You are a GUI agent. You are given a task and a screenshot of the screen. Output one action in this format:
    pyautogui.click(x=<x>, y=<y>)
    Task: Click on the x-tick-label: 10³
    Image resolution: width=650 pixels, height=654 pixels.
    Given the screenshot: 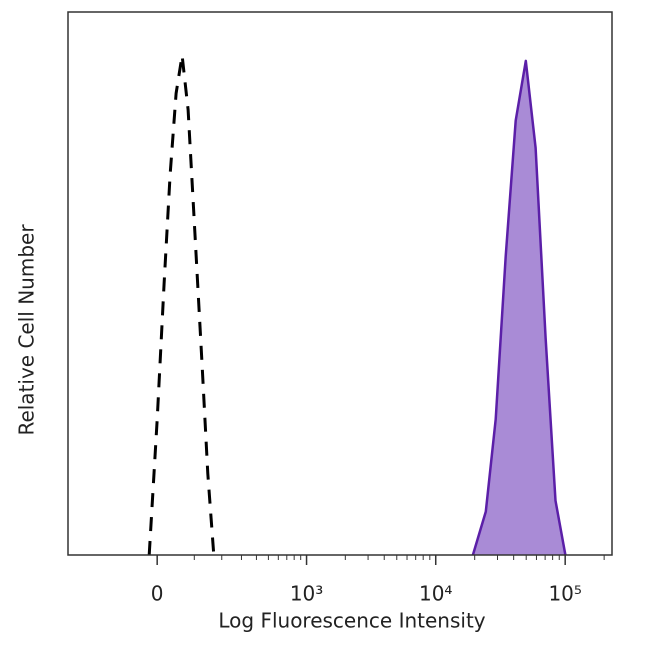 What is the action you would take?
    pyautogui.click(x=306, y=594)
    